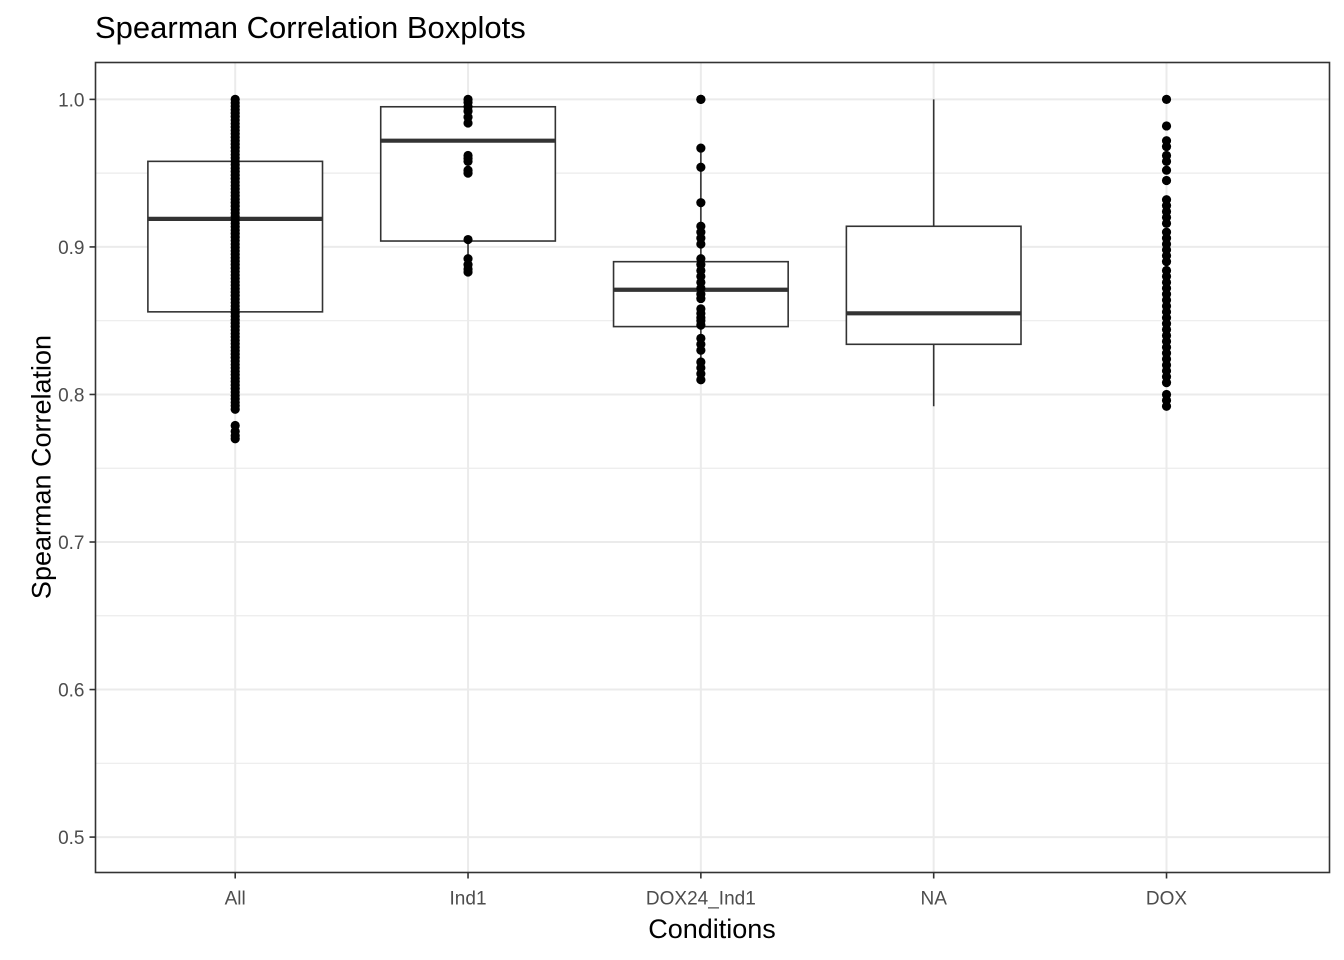  Describe the element at coordinates (933, 285) in the screenshot. I see `box-iqr` at that location.